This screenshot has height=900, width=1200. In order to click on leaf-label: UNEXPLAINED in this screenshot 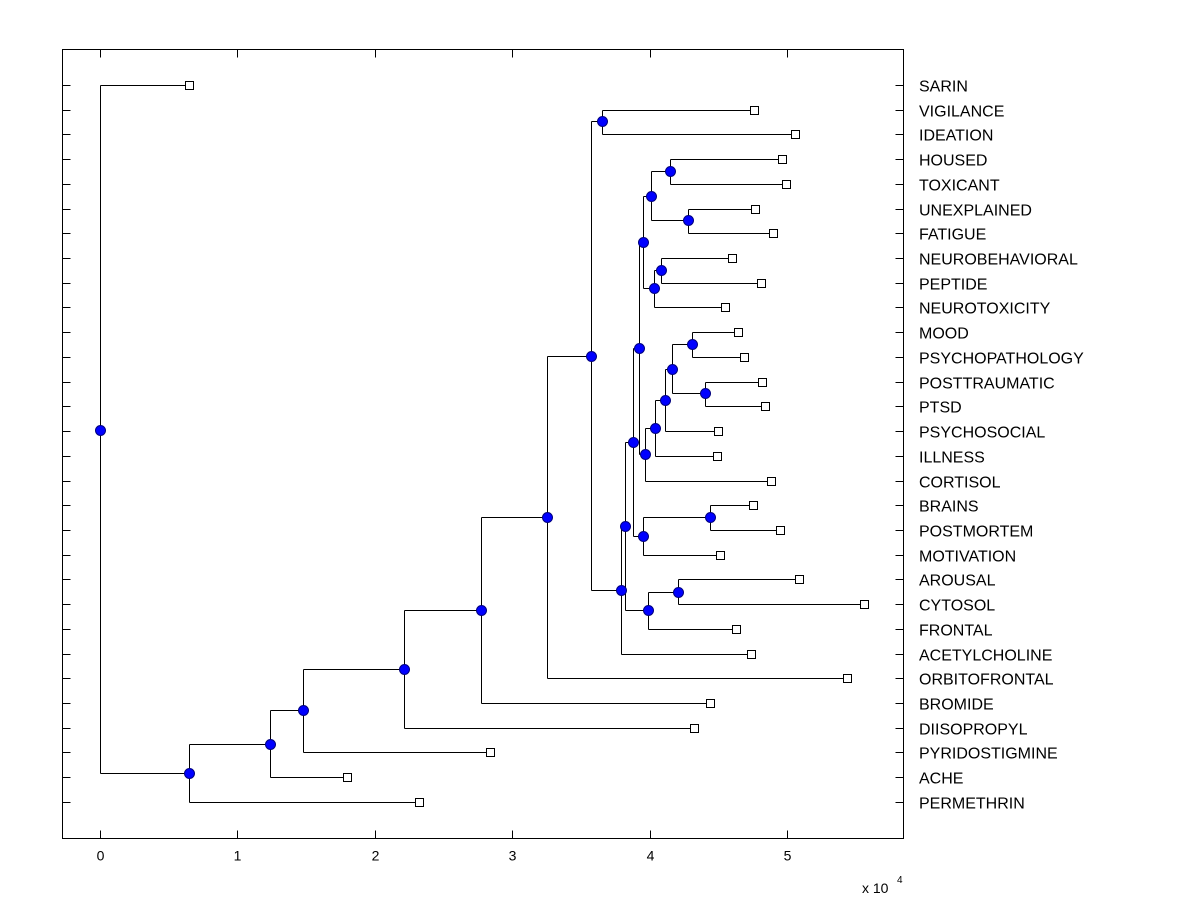, I will do `click(975, 211)`.